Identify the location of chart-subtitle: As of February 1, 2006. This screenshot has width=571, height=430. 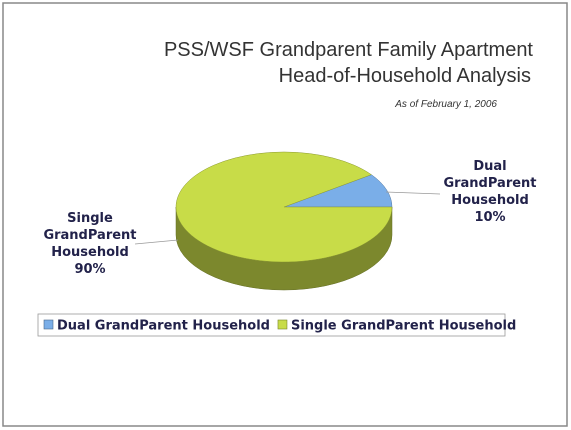
(445, 104).